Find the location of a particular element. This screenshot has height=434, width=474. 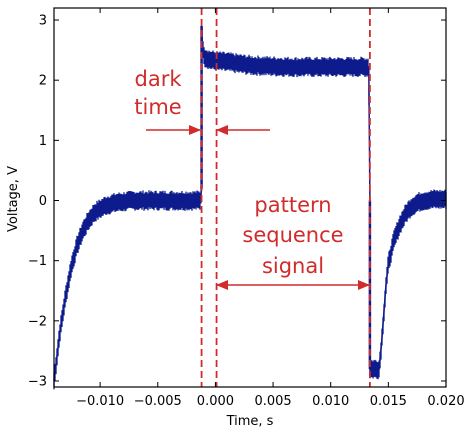

y-axis-label: Voltage, V is located at coordinates (13, 199).